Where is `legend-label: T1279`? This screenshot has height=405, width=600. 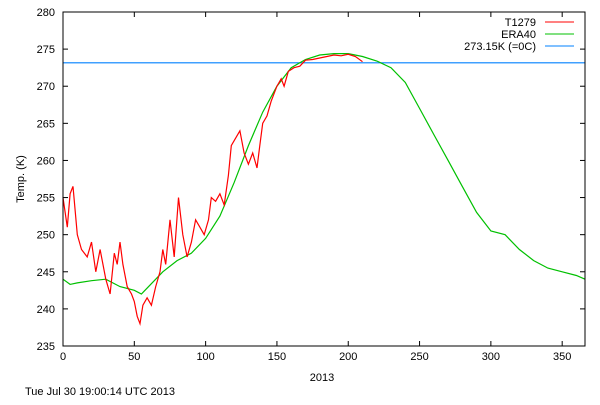 legend-label: T1279 is located at coordinates (520, 23).